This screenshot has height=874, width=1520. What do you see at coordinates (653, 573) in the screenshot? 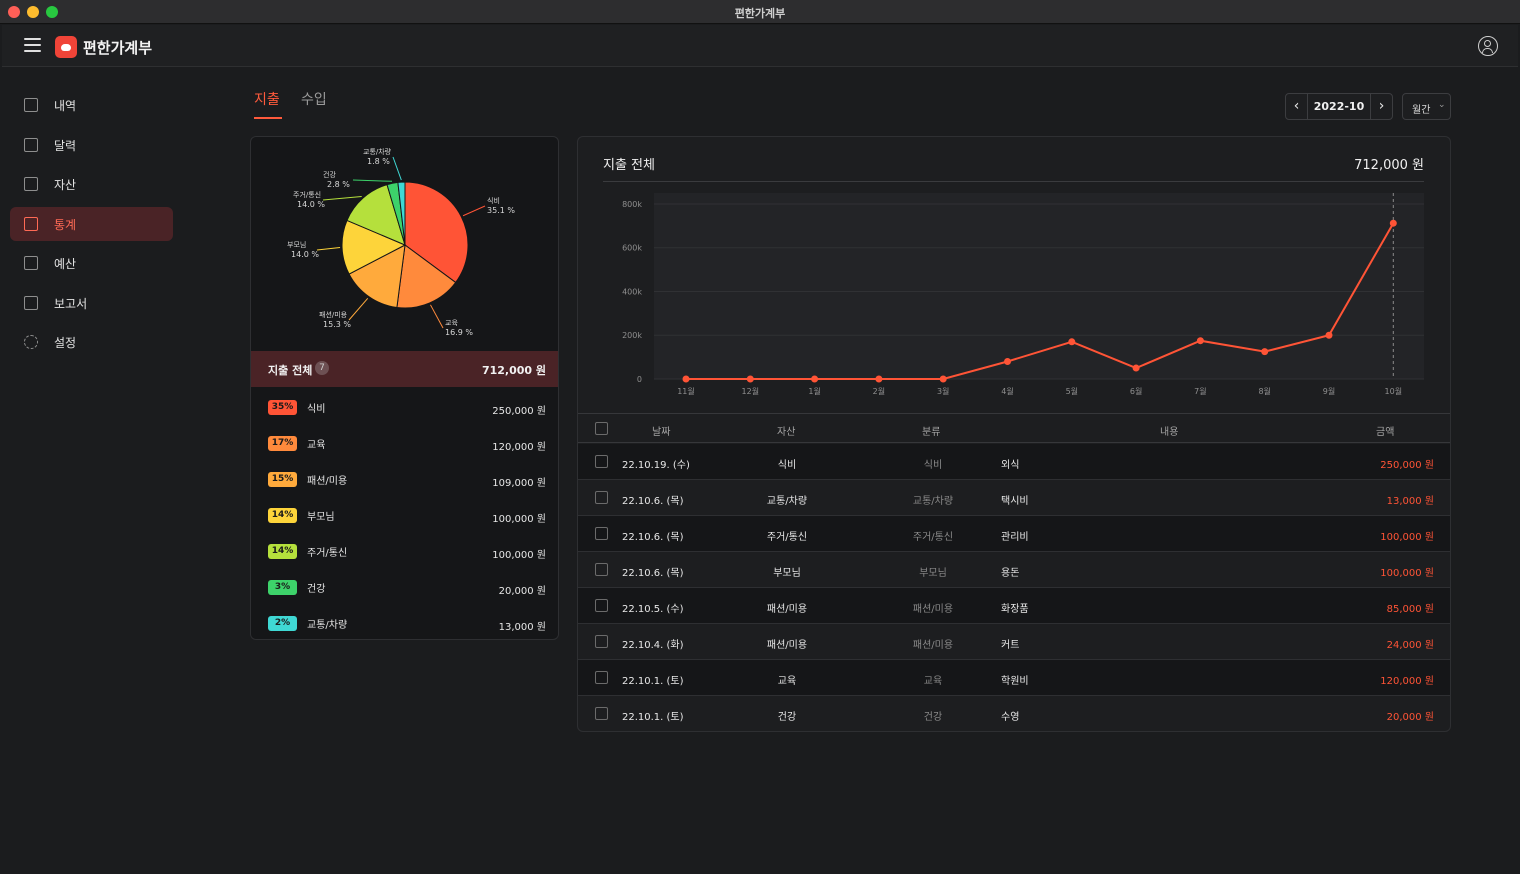
I see `row-date: 22.10.6. (목)` at bounding box center [653, 573].